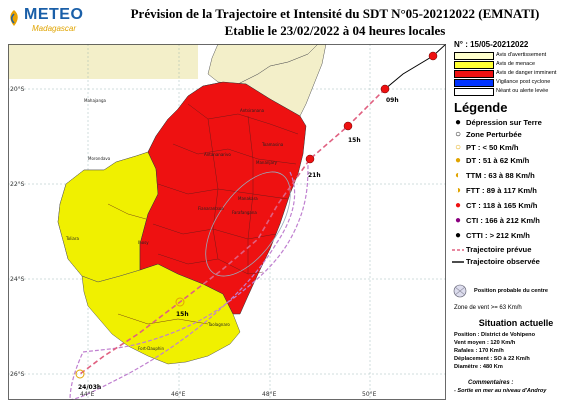 This screenshot has width=586, height=414. I want to click on place-name-12: Manakara, so click(248, 198).